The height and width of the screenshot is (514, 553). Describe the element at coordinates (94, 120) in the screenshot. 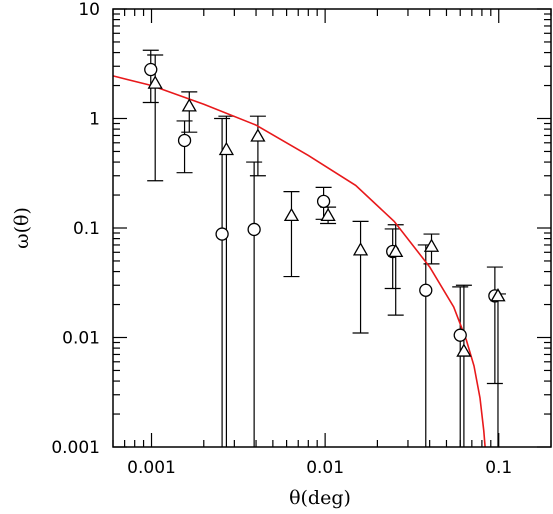

I see `y-tick-label: 1` at that location.